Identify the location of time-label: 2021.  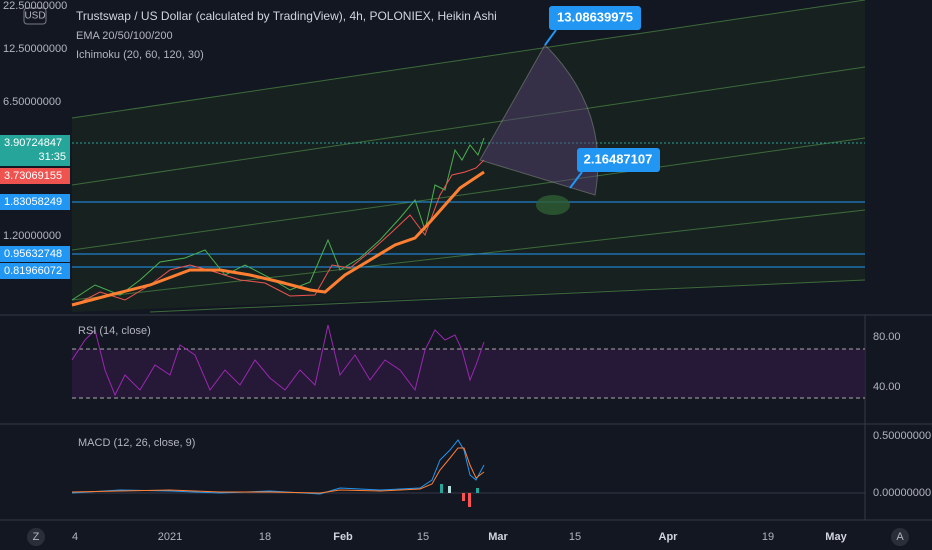
(170, 537).